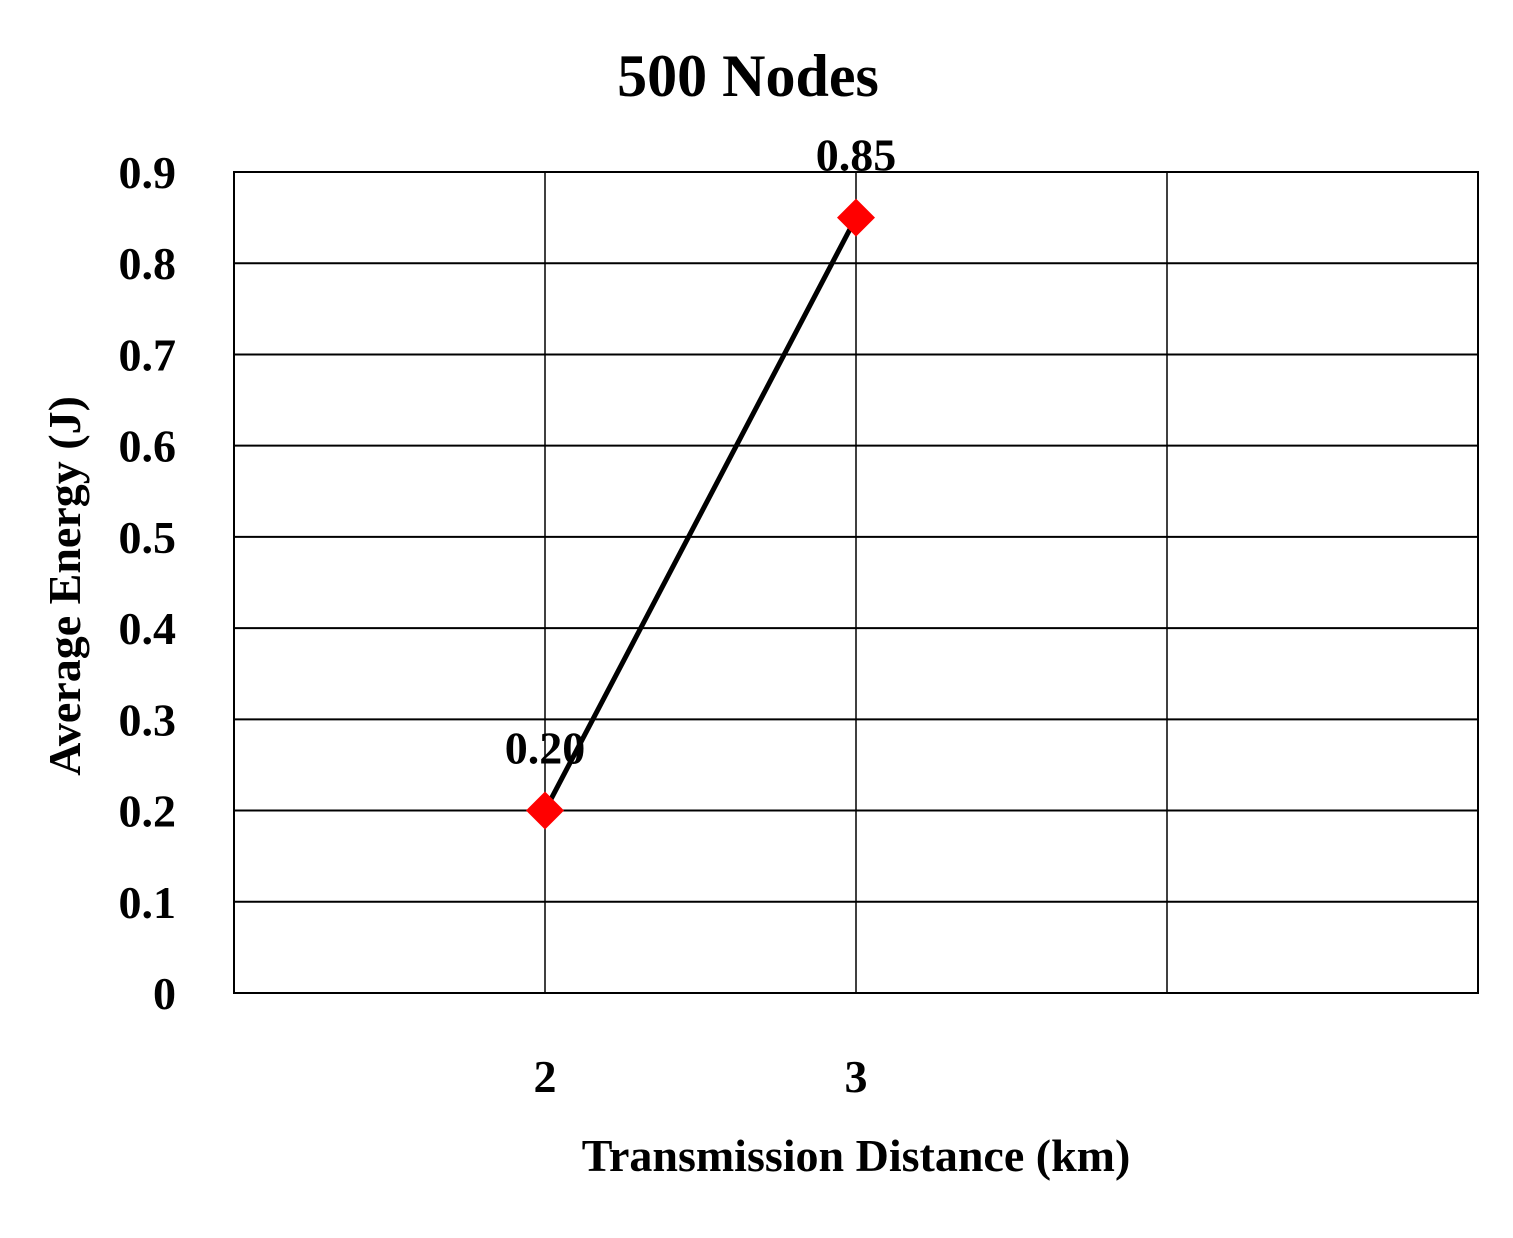 Image resolution: width=1513 pixels, height=1238 pixels. What do you see at coordinates (148, 446) in the screenshot?
I see `y-tick-label: 0.6` at bounding box center [148, 446].